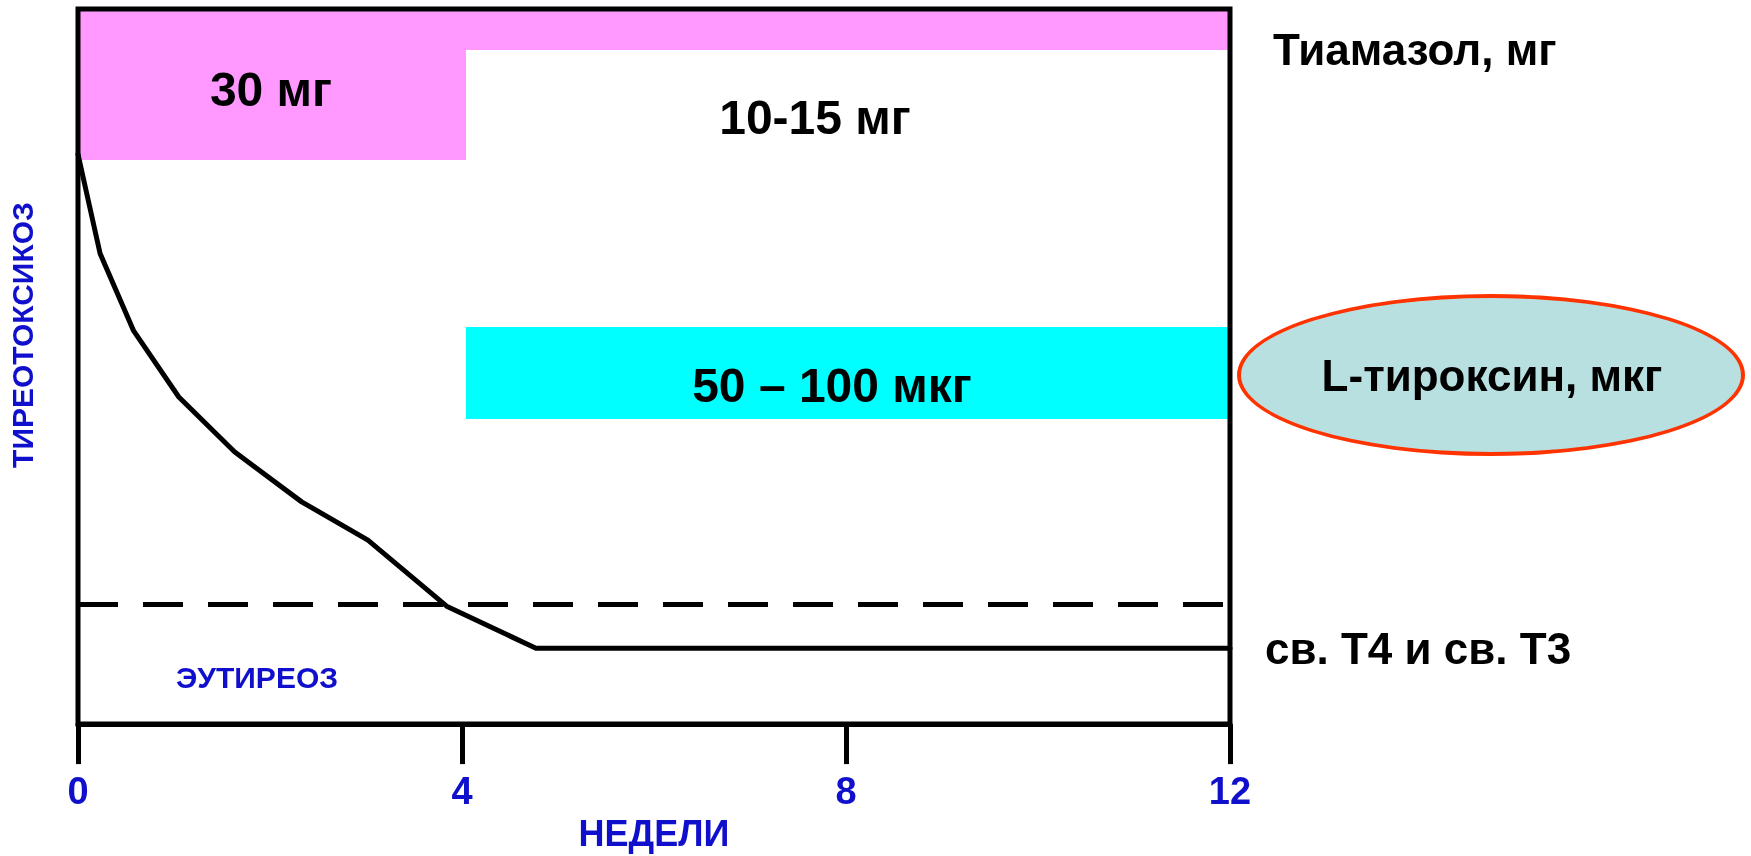 The width and height of the screenshot is (1751, 856). What do you see at coordinates (846, 791) in the screenshot?
I see `x-tick-label: 8` at bounding box center [846, 791].